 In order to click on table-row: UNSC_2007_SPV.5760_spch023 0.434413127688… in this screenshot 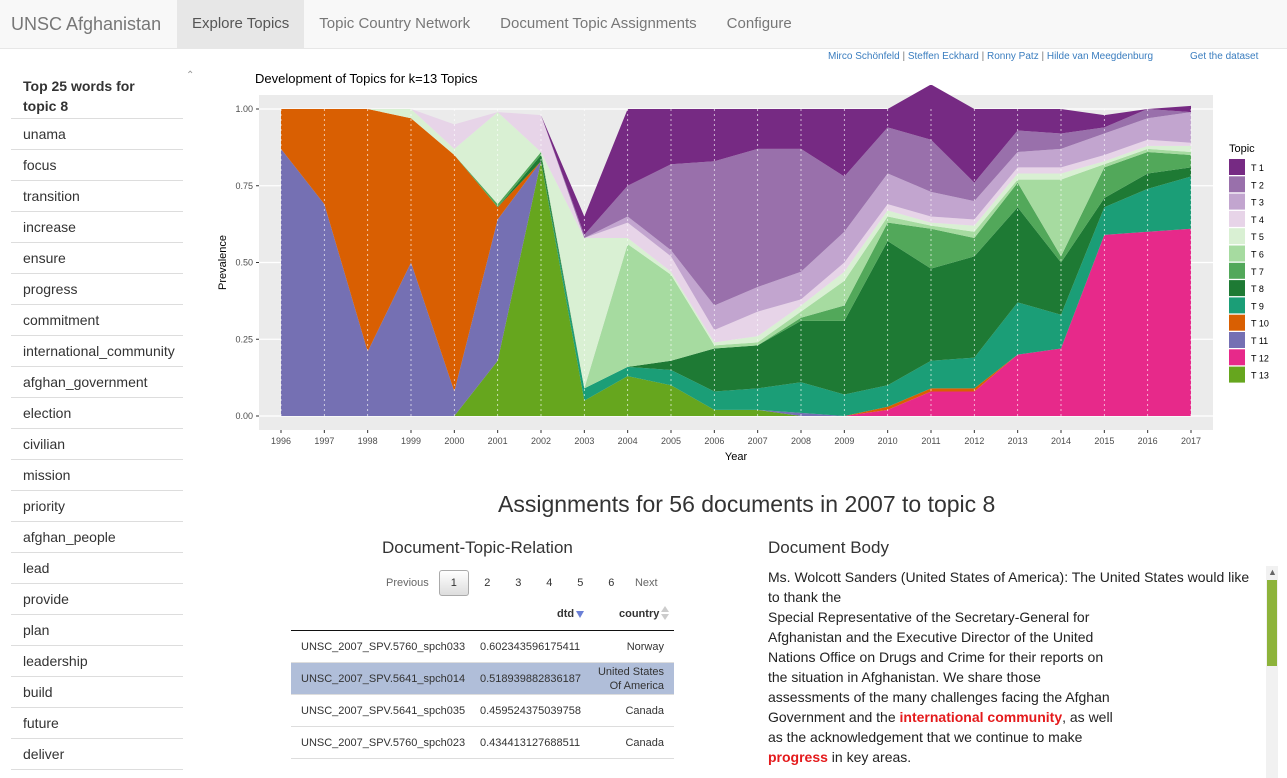, I will do `click(482, 743)`.